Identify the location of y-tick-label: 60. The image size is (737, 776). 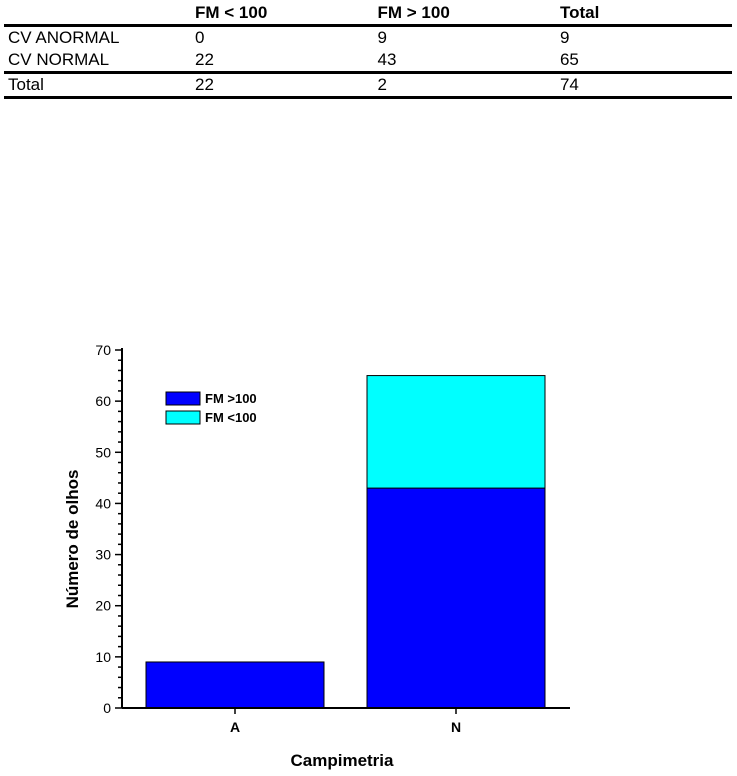
(103, 401).